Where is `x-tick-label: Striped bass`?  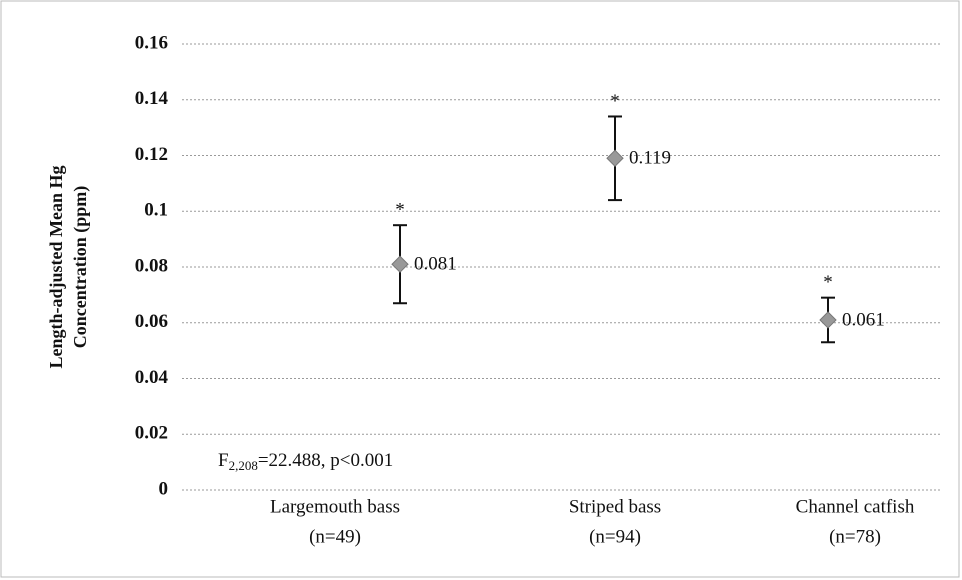
x-tick-label: Striped bass is located at coordinates (615, 506).